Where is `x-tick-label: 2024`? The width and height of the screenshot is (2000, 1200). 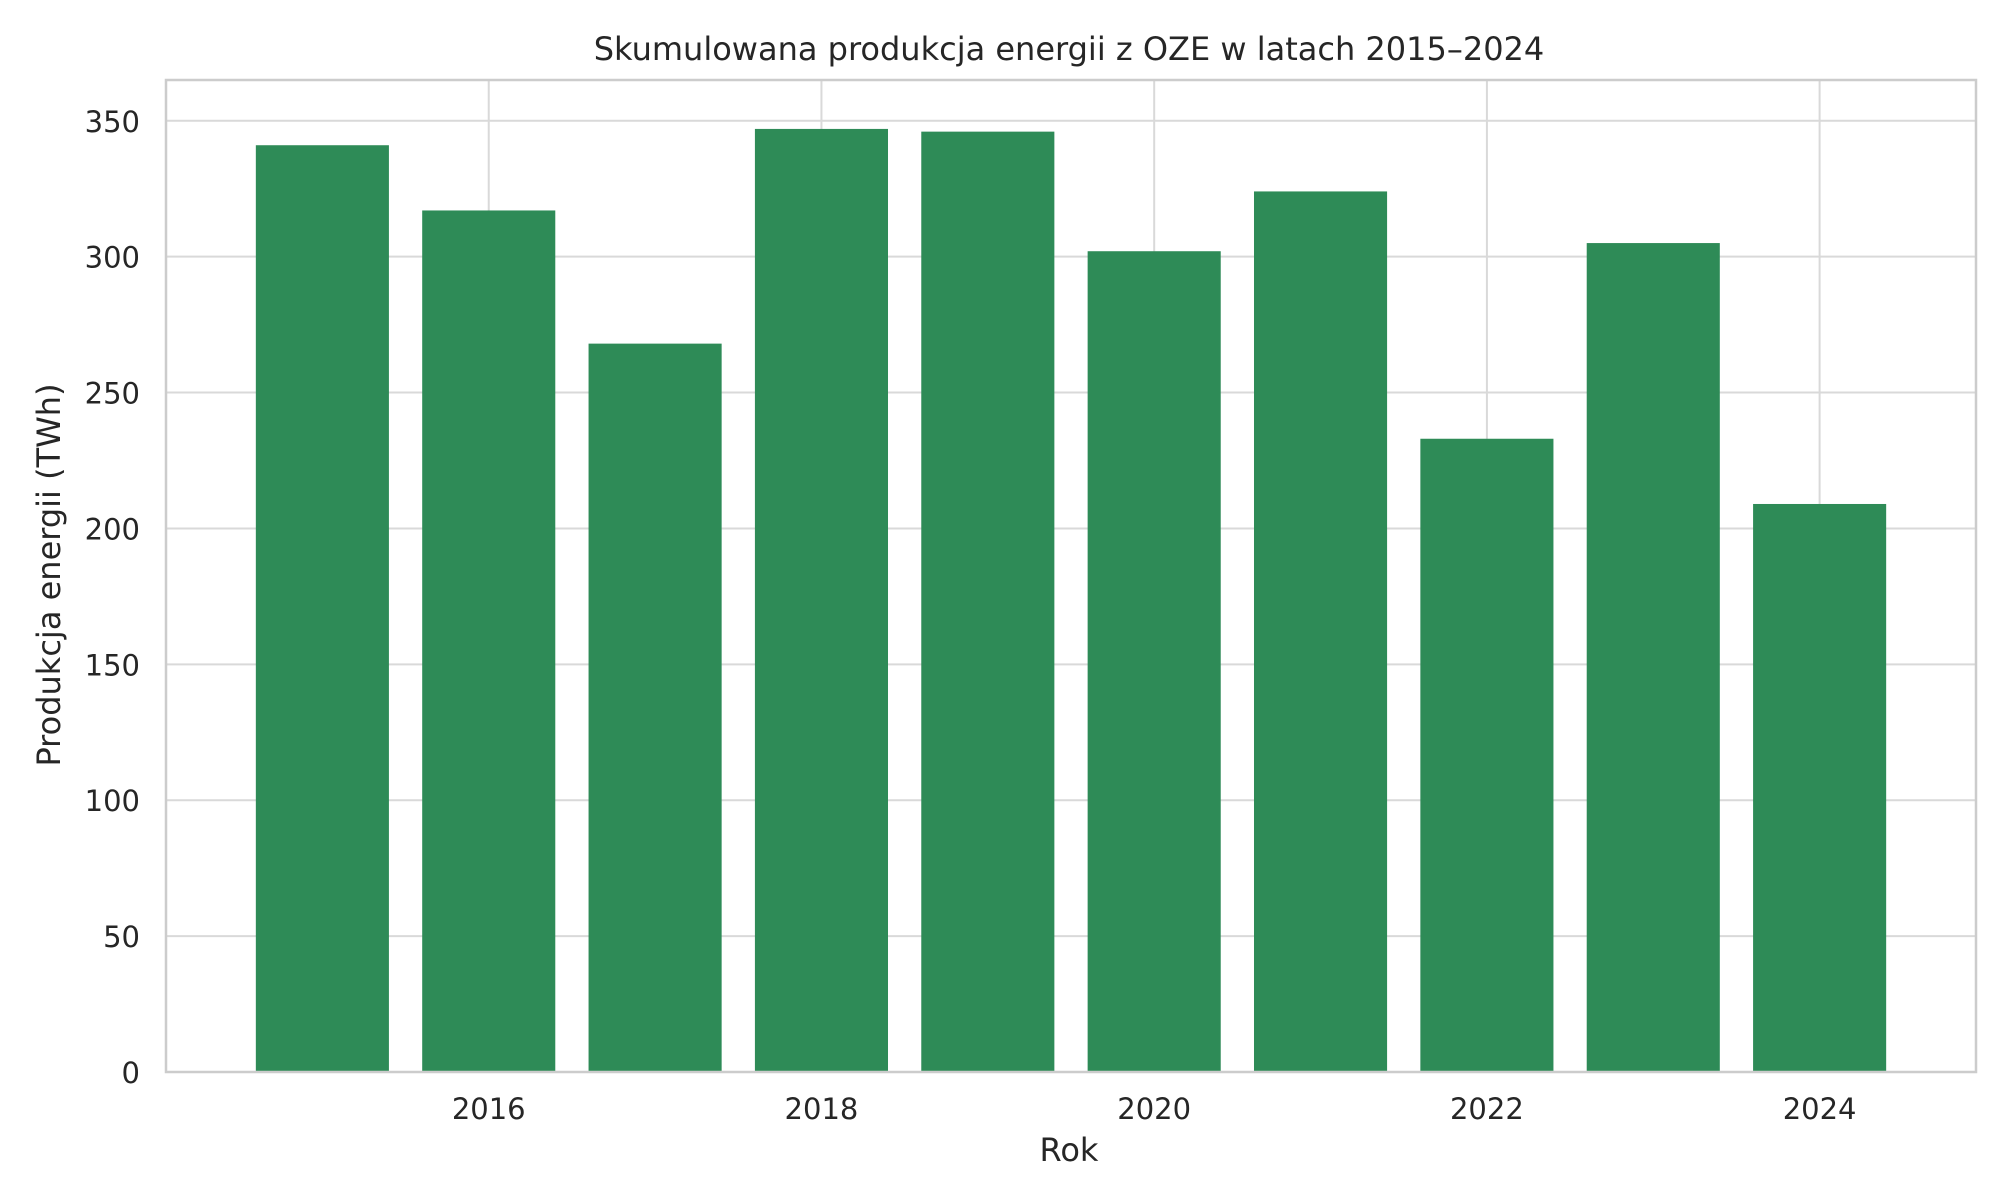
x-tick-label: 2024 is located at coordinates (1820, 1109).